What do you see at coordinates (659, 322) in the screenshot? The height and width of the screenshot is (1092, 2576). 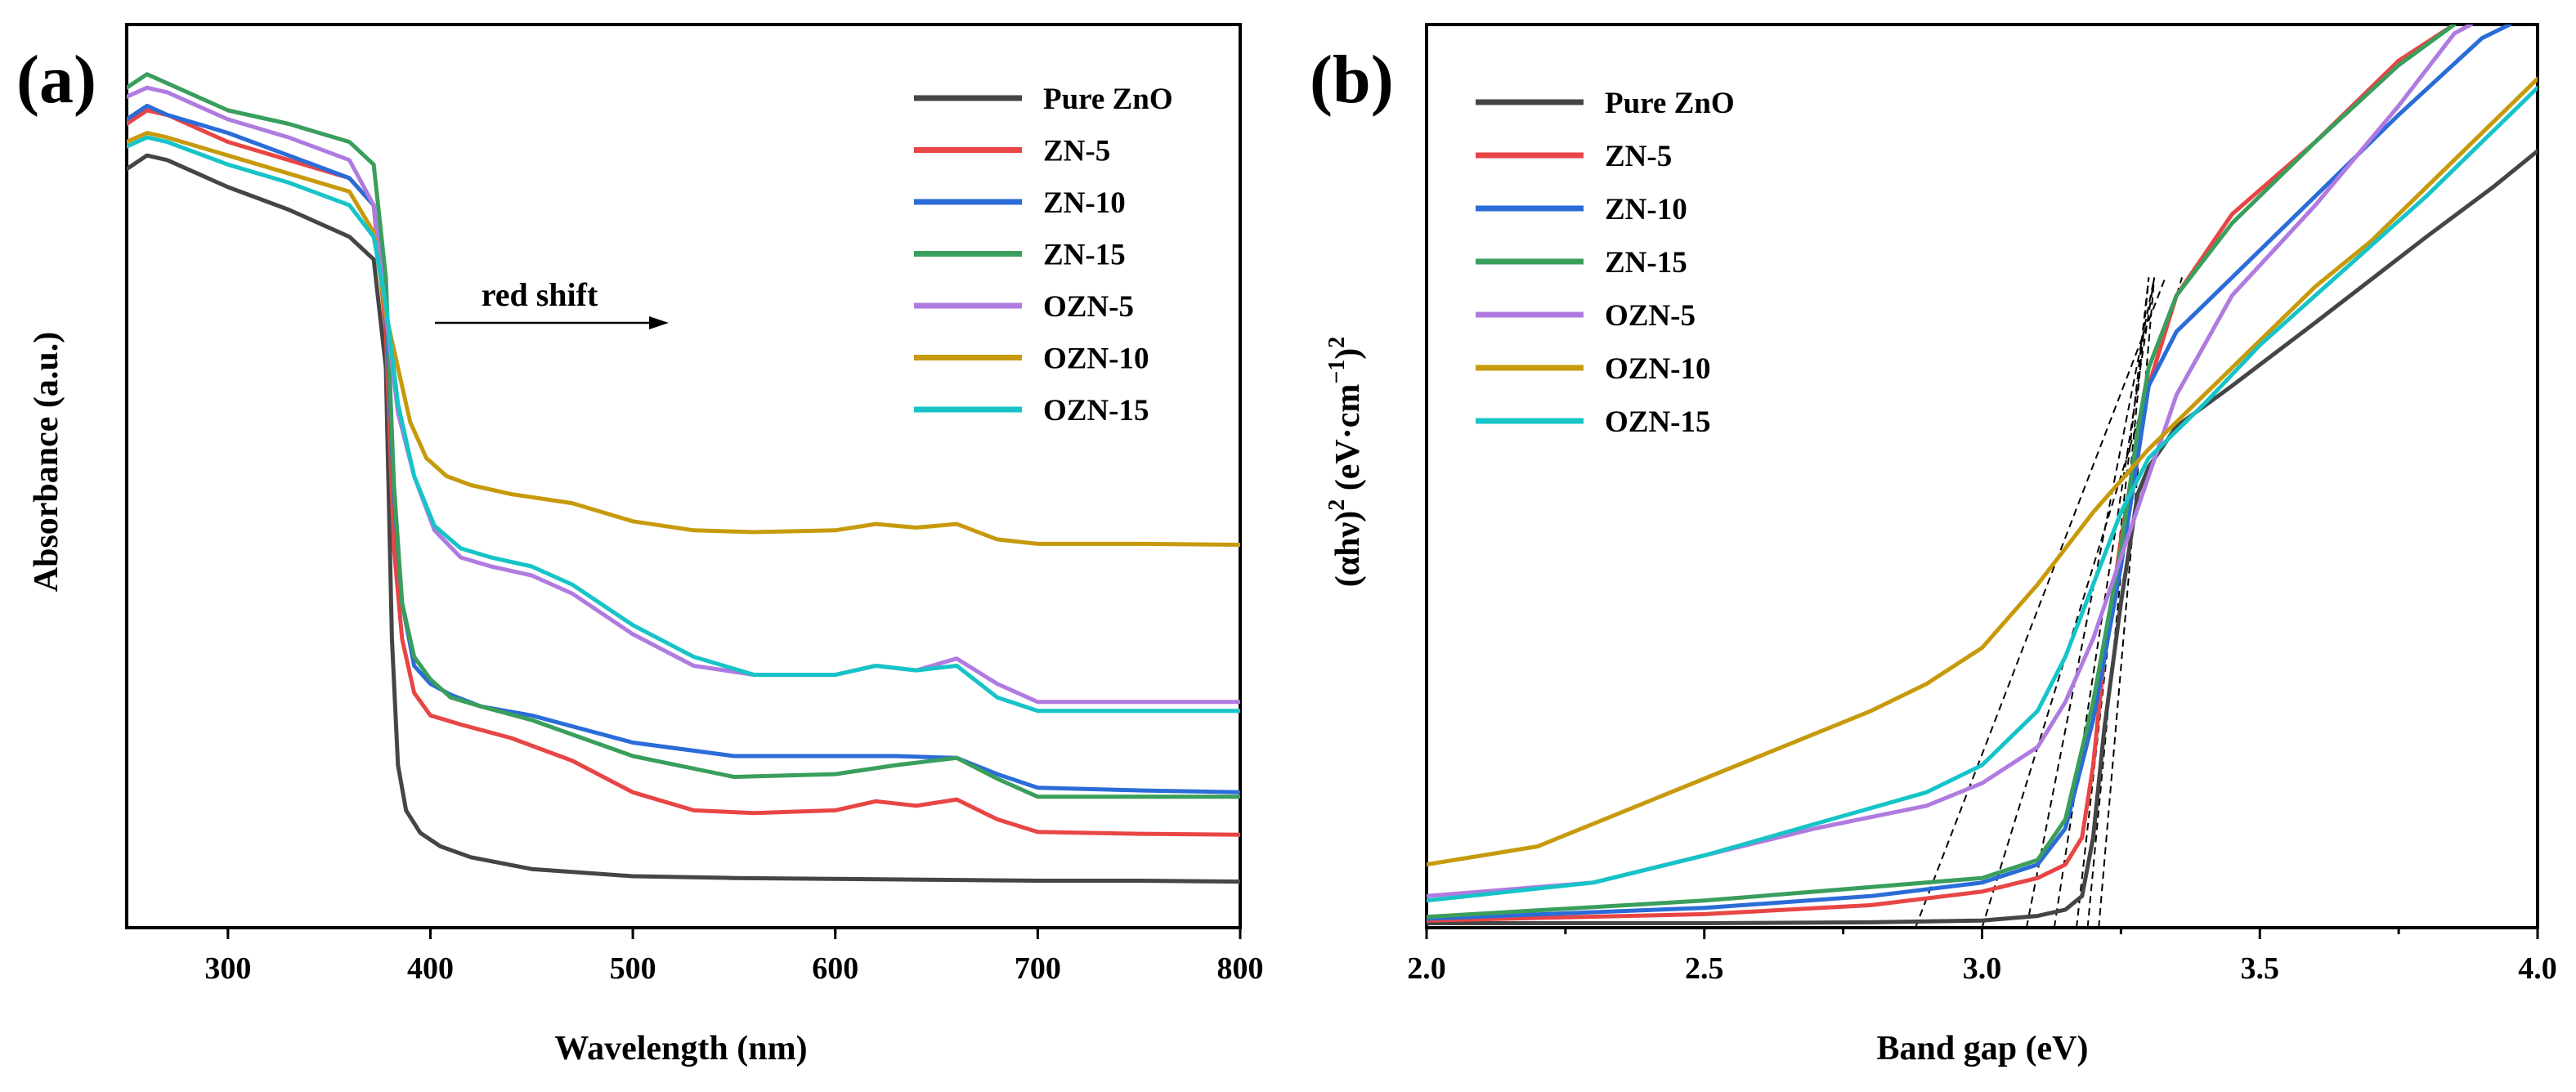 I see `red-shift-arrow-head` at bounding box center [659, 322].